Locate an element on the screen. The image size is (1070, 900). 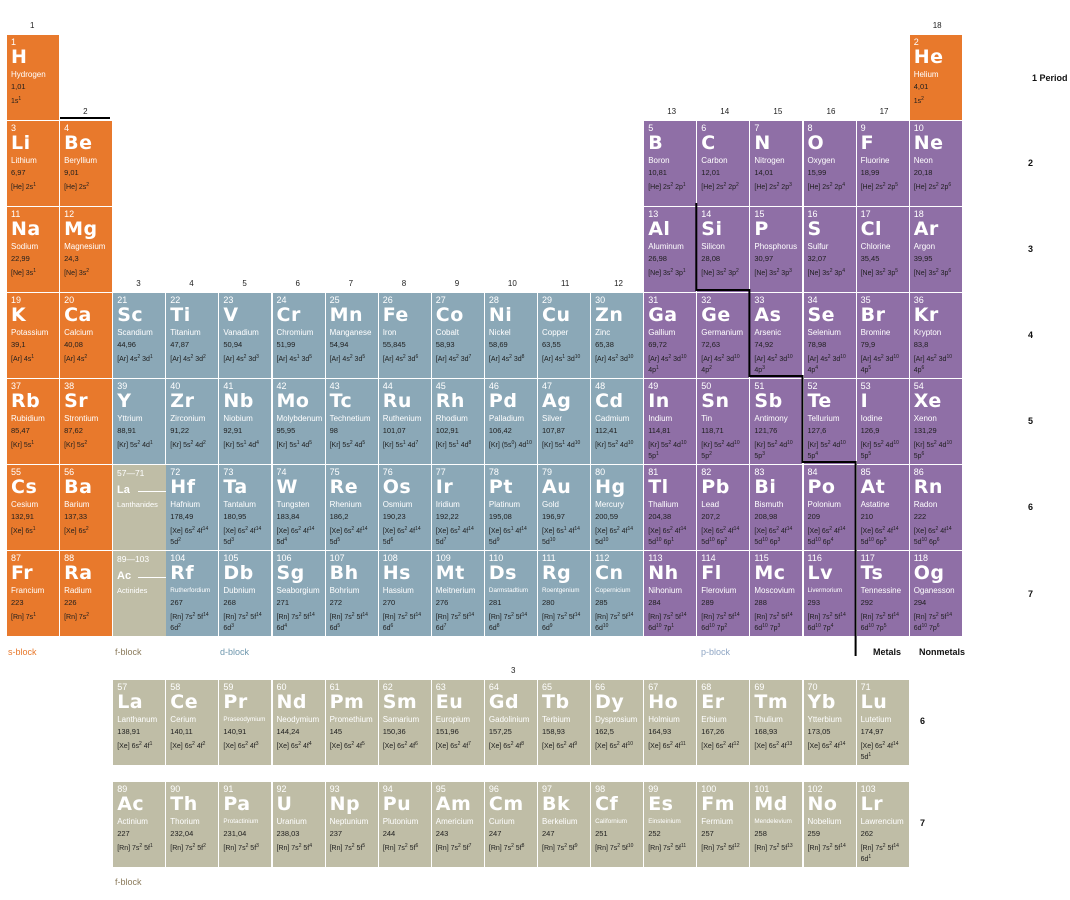
element-cell-og: 118 Og Oganesson 294 [Rn] 7s2 5f14 6d10 7p6 is located at coordinates (935, 593).